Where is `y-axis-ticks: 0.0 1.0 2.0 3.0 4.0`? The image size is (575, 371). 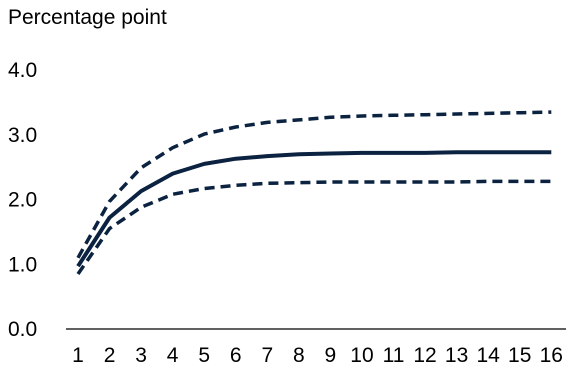 y-axis-ticks: 0.0 1.0 2.0 3.0 4.0 is located at coordinates (22, 200).